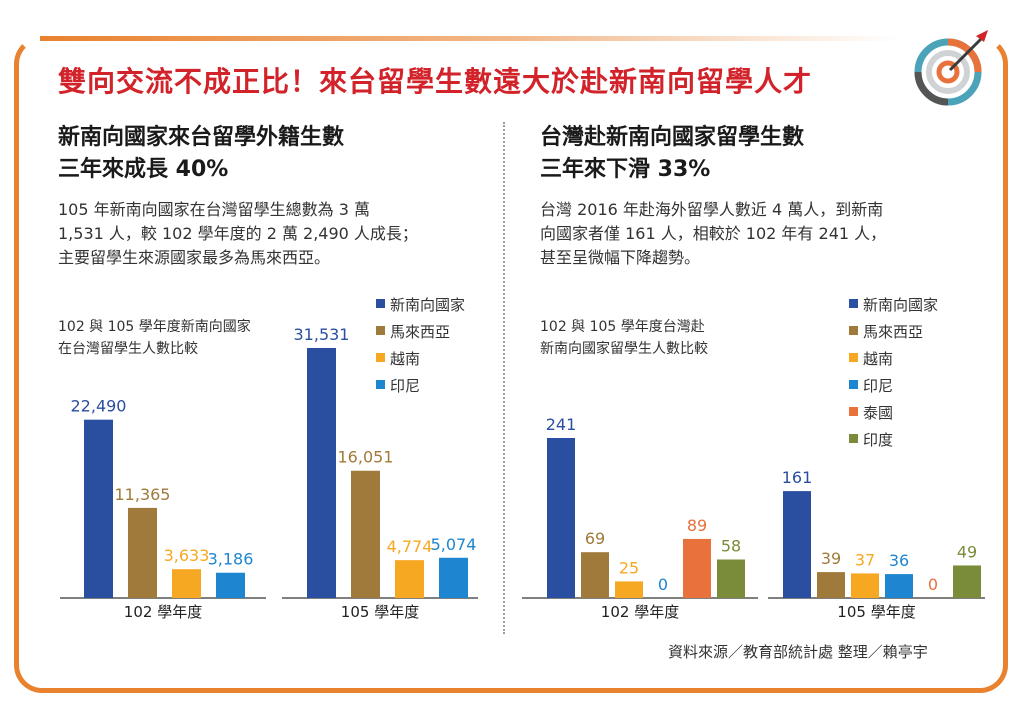 The height and width of the screenshot is (701, 1024). What do you see at coordinates (624, 349) in the screenshot?
I see `right-caption-line2: 新南向國家留學生人數比較` at bounding box center [624, 349].